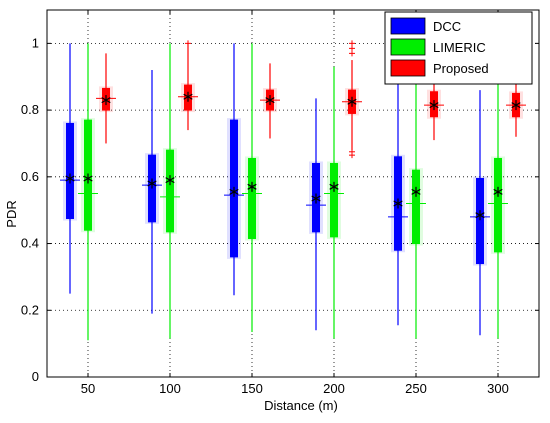 The width and height of the screenshot is (550, 423). I want to click on legend: DCC LIMERIC Proposed, so click(458, 48).